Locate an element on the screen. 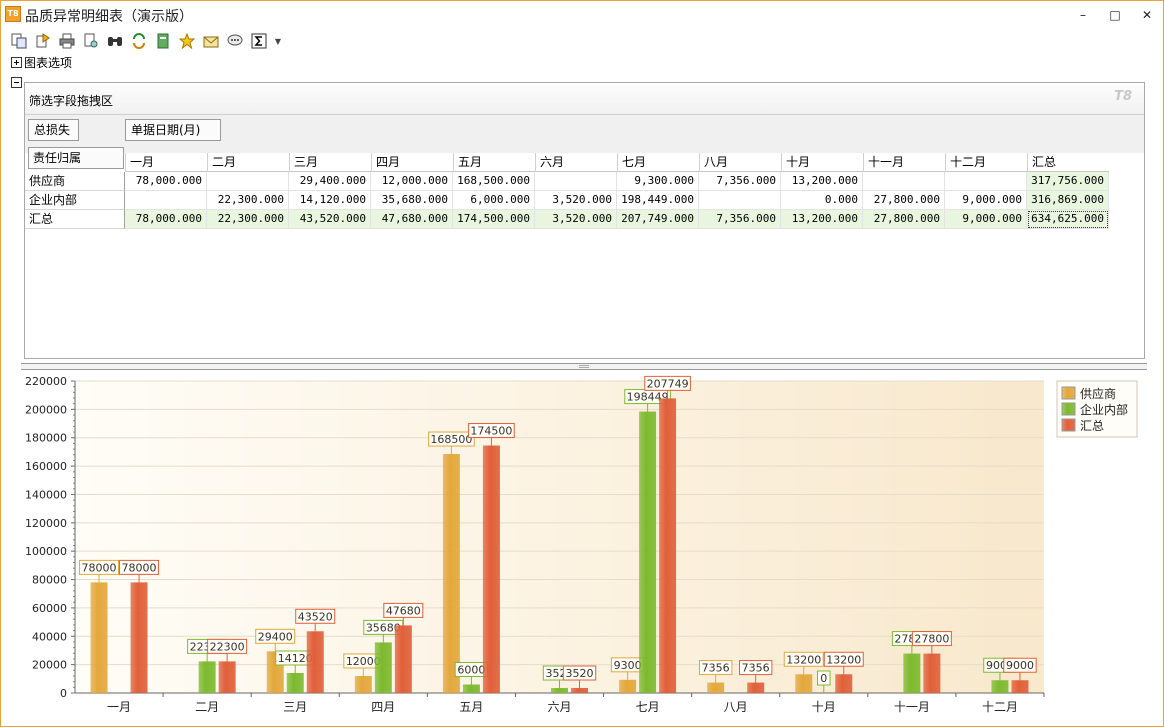 The image size is (1164, 727). maximize-button: □ is located at coordinates (1115, 15).